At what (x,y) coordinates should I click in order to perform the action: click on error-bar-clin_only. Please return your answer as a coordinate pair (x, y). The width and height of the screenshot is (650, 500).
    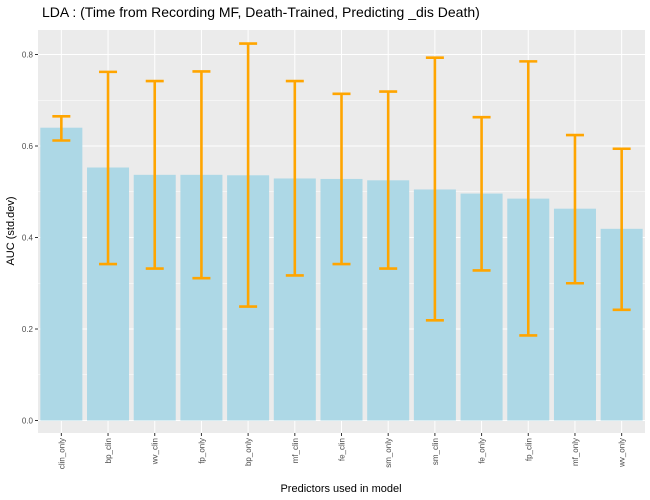
    Looking at the image, I should click on (61, 128).